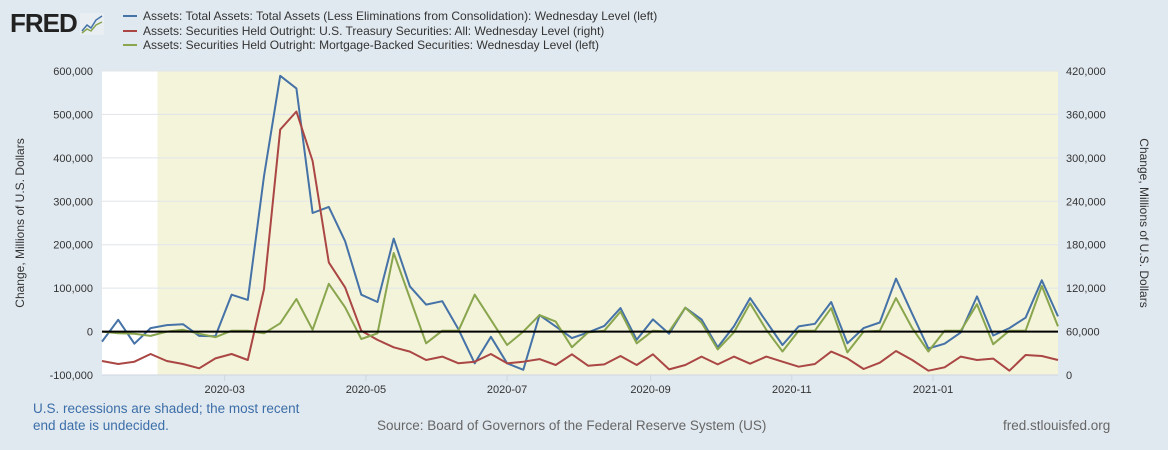  What do you see at coordinates (507, 390) in the screenshot?
I see `x-tick-label: 2020-07` at bounding box center [507, 390].